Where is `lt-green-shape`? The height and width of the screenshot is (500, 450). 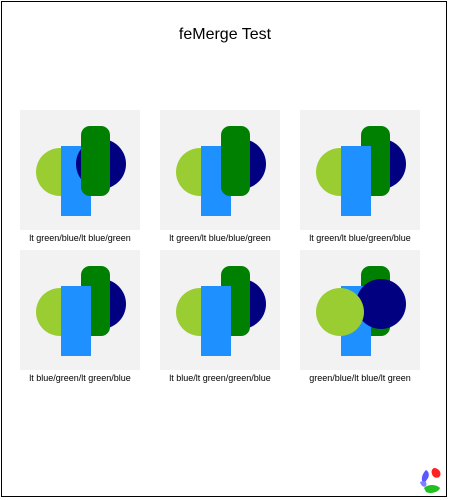
lt-green-shape is located at coordinates (340, 312).